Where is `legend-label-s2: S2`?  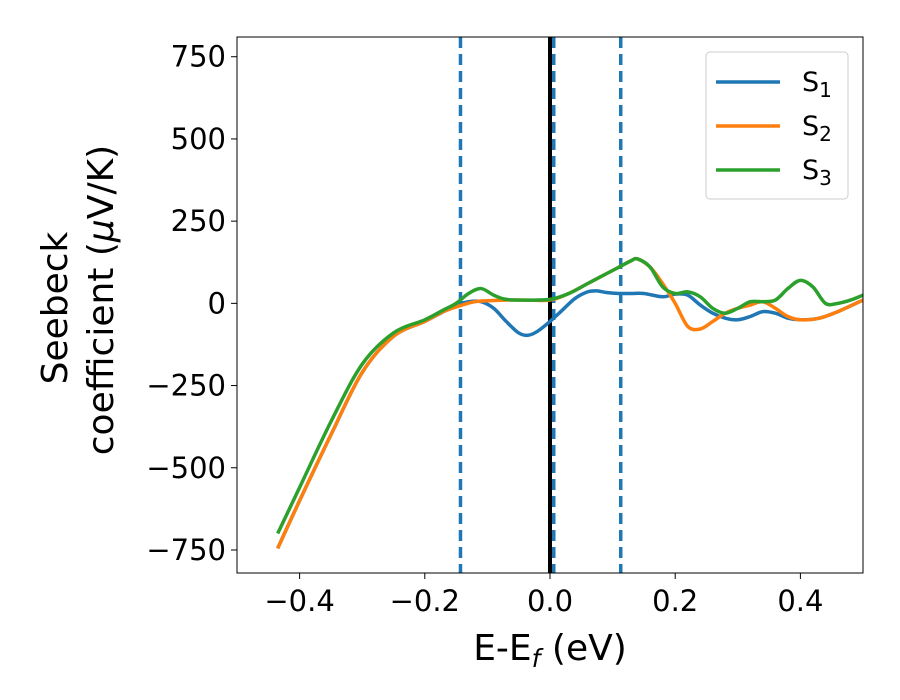 legend-label-s2: S2 is located at coordinates (817, 128).